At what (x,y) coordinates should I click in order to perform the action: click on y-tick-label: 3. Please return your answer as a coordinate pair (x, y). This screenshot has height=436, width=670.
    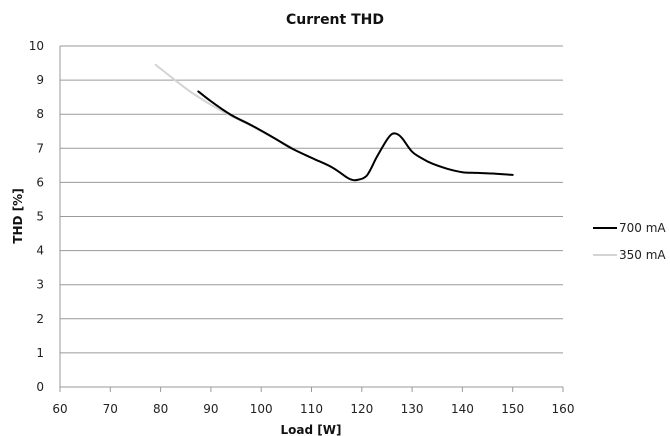
    Looking at the image, I should click on (40, 285).